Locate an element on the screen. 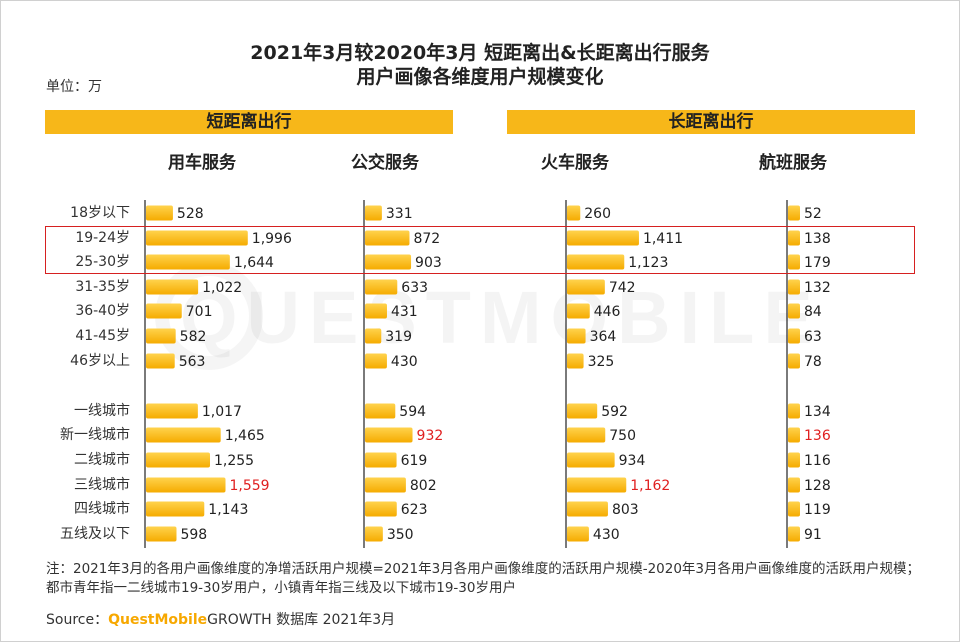  highlight-box is located at coordinates (480, 250).